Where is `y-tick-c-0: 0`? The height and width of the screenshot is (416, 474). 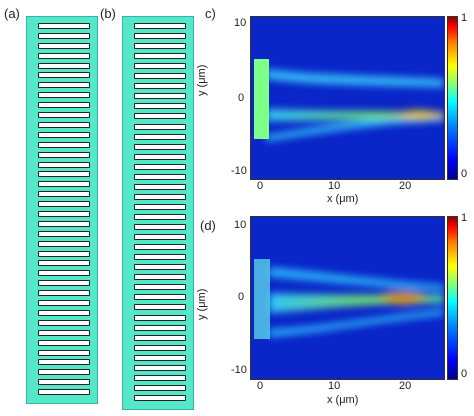
y-tick-c-0: 0 is located at coordinates (241, 98).